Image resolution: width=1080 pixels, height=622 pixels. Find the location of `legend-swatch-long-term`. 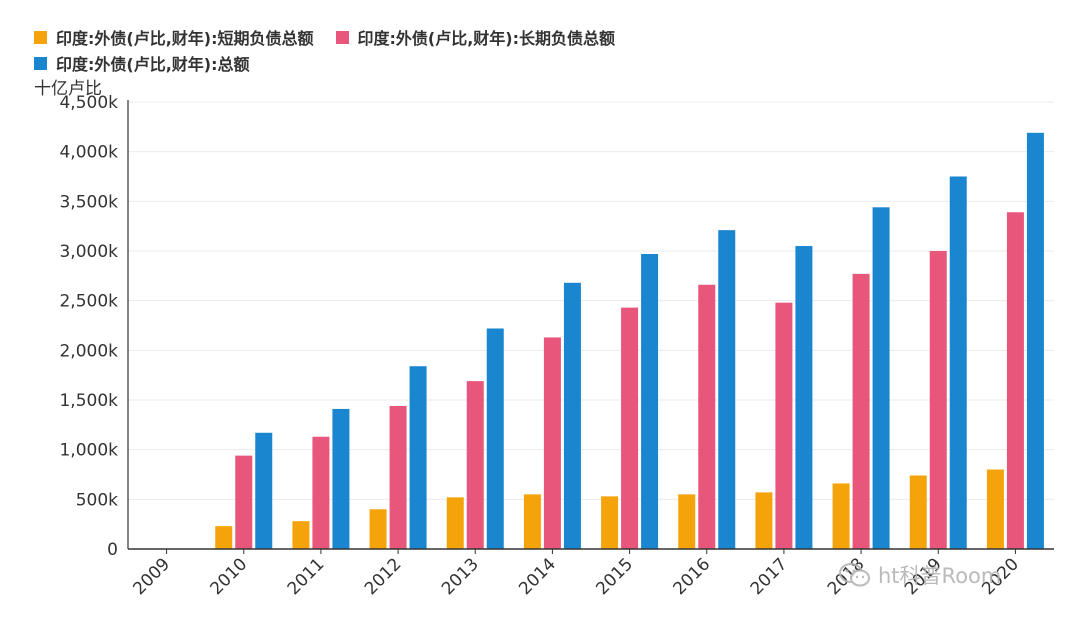

legend-swatch-long-term is located at coordinates (342, 37).